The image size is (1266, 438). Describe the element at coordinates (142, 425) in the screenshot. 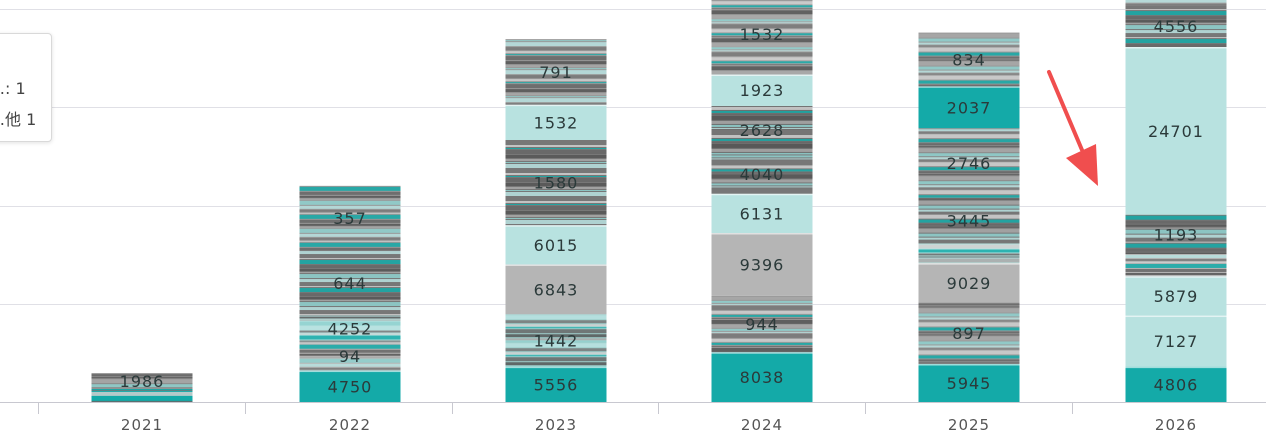

I see `x-tick-label: 2021` at that location.